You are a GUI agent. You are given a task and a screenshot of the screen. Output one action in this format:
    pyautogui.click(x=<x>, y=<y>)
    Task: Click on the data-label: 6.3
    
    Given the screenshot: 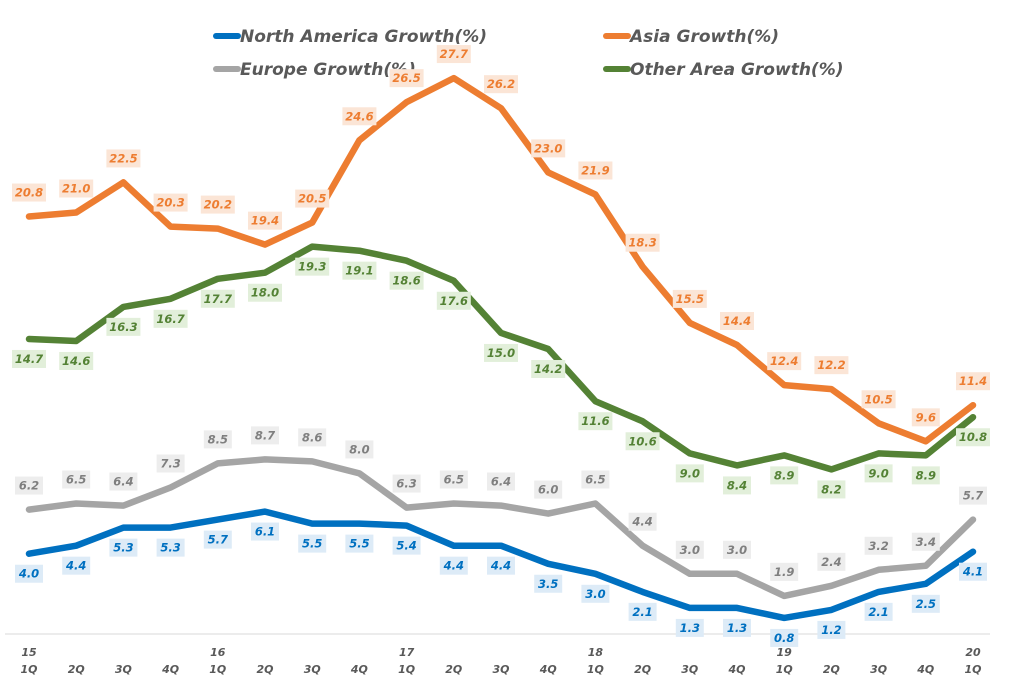 What is the action you would take?
    pyautogui.click(x=406, y=483)
    